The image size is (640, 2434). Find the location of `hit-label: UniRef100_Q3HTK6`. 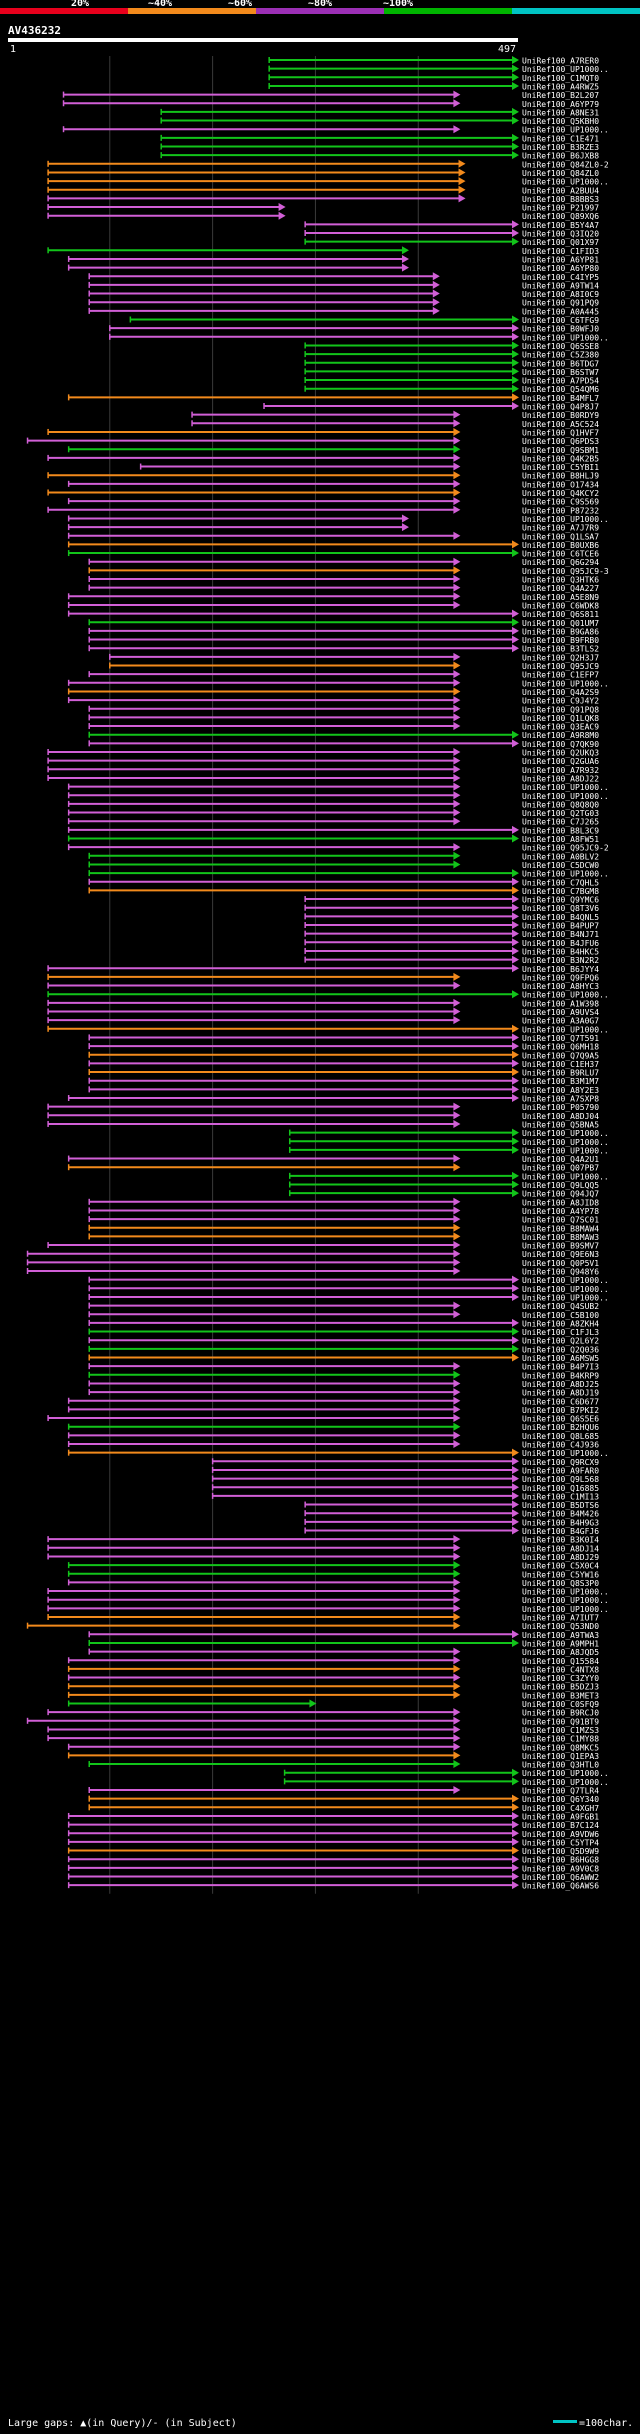

hit-label: UniRef100_Q3HTK6 is located at coordinates (560, 580).